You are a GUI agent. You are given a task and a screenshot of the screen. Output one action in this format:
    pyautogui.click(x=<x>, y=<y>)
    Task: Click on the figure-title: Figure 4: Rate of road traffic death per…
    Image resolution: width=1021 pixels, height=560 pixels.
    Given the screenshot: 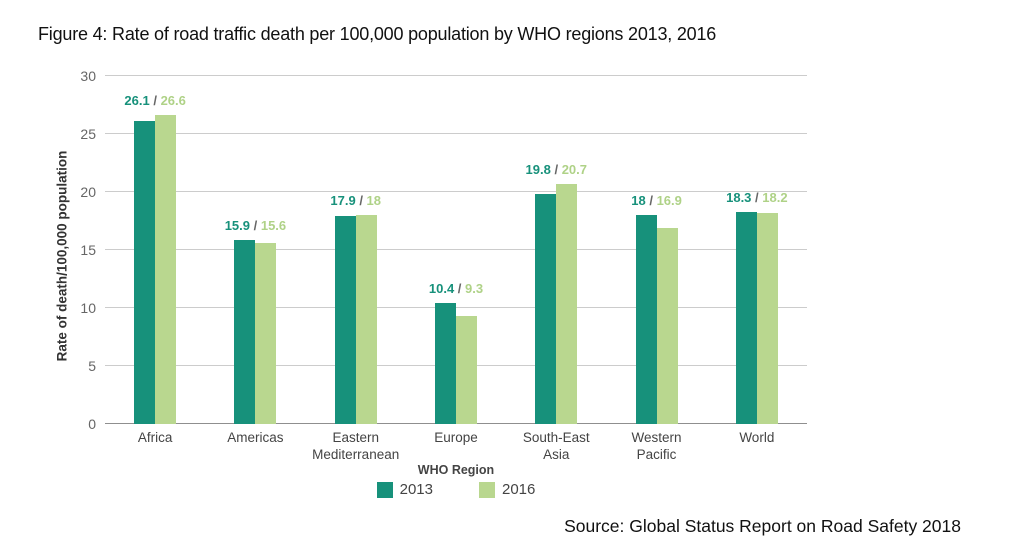 What is the action you would take?
    pyautogui.click(x=377, y=34)
    